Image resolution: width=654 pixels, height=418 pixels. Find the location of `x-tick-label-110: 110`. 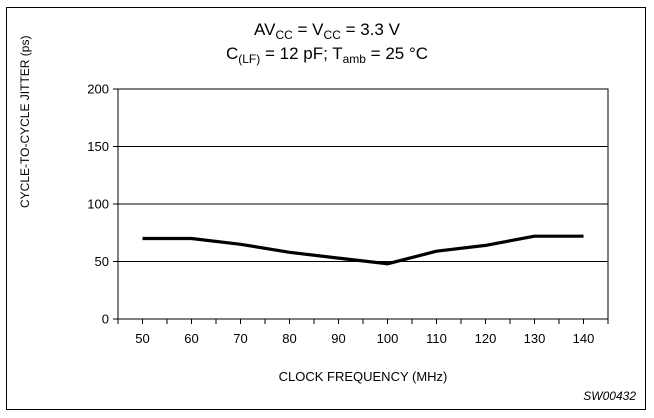

x-tick-label-110: 110 is located at coordinates (436, 338).